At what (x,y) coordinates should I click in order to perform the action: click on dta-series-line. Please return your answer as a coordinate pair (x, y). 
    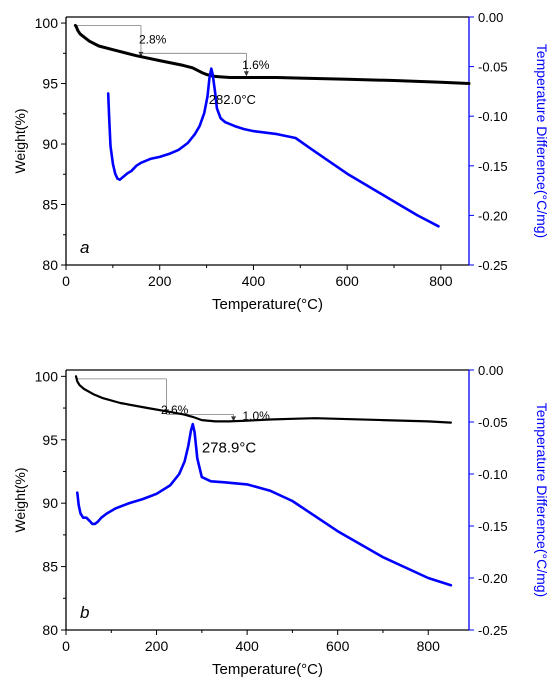
    Looking at the image, I should click on (273, 147).